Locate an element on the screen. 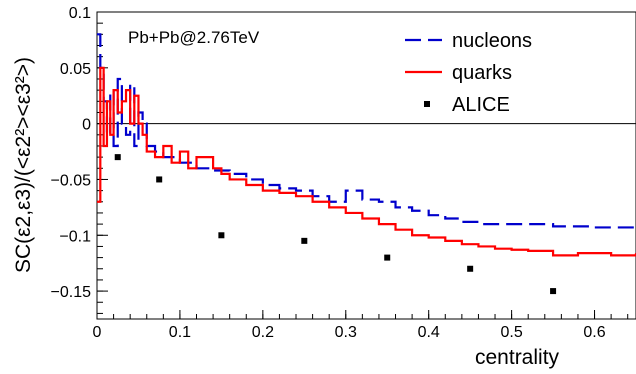 The height and width of the screenshot is (374, 636). x-tick-label: 0 is located at coordinates (97, 332).